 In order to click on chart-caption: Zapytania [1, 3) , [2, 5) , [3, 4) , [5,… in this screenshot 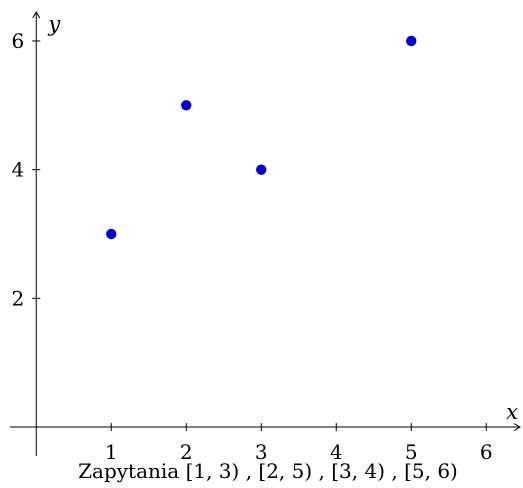, I will do `click(268, 471)`.